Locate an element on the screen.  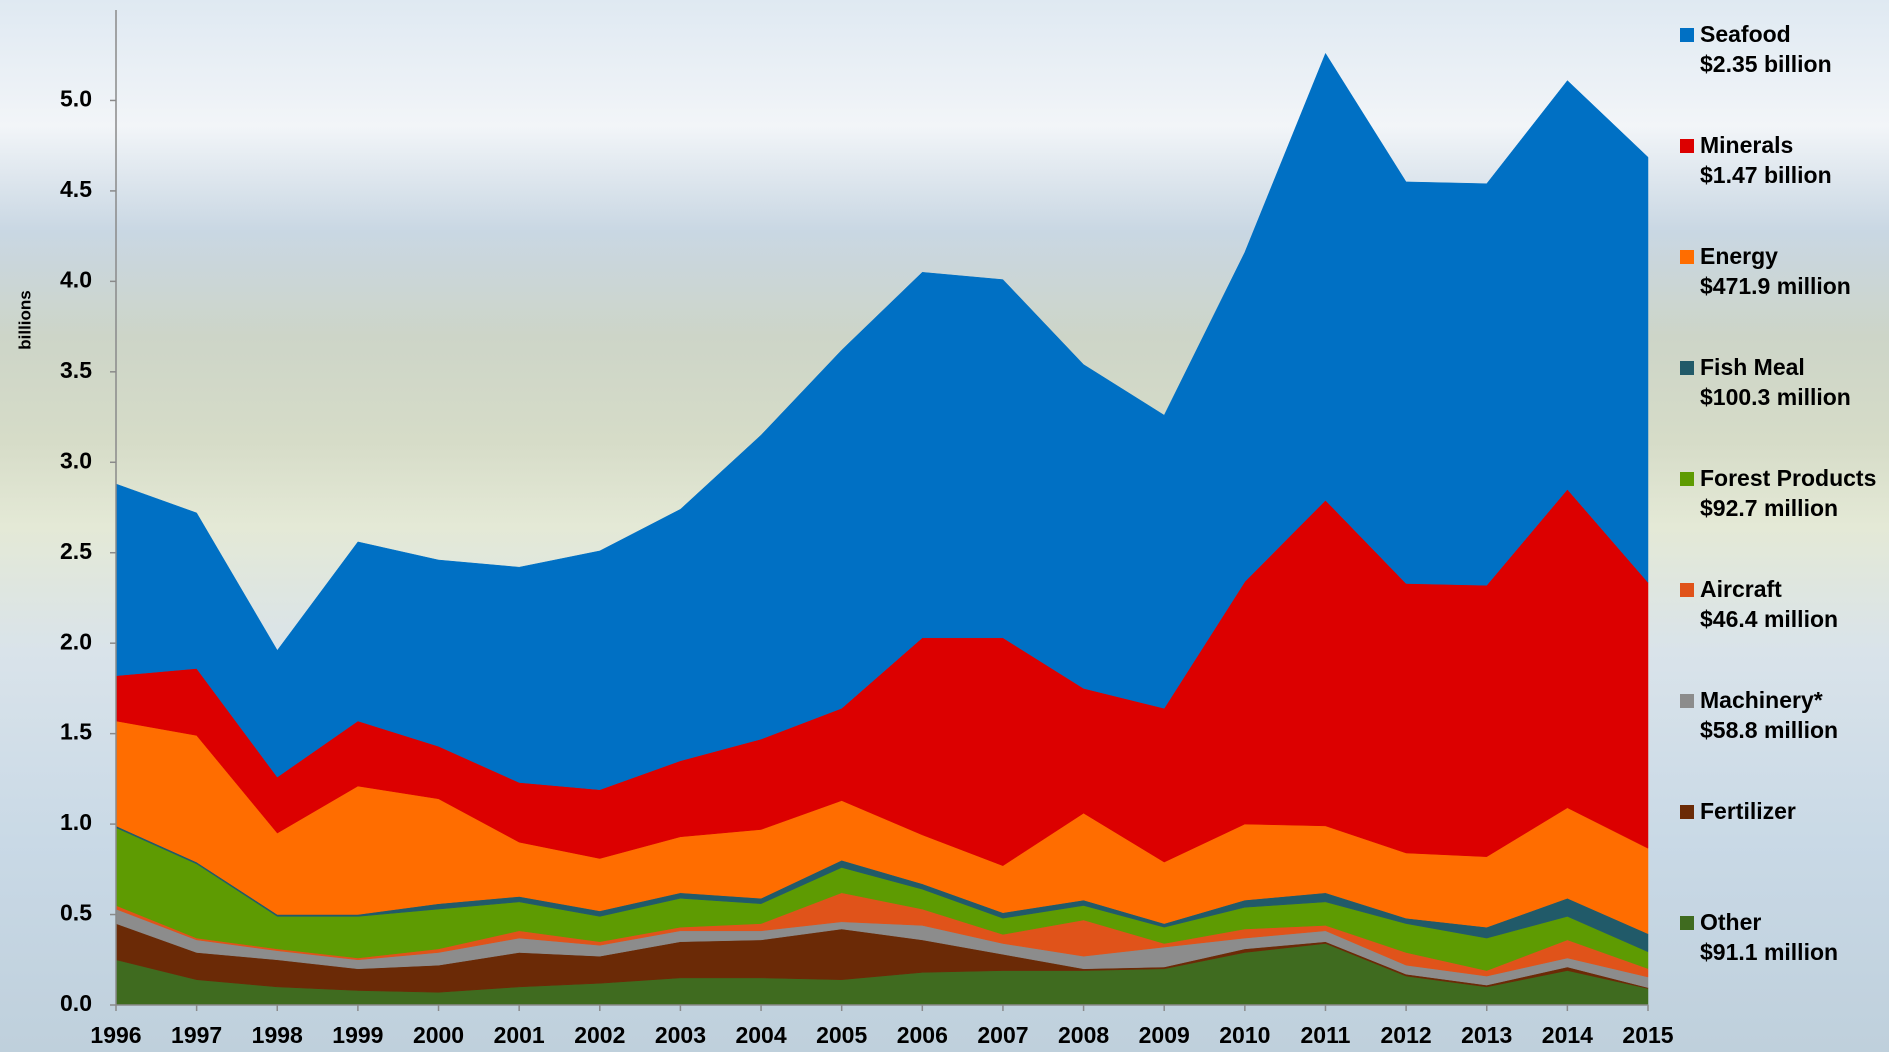
legend-label: Seafood is located at coordinates (1745, 34).